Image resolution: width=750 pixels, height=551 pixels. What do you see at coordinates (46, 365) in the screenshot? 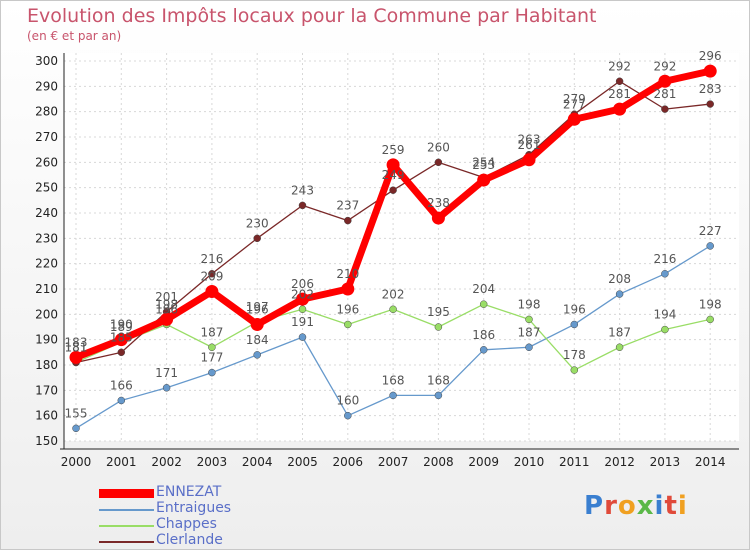
I see `y-tick-label: 180` at bounding box center [46, 365].